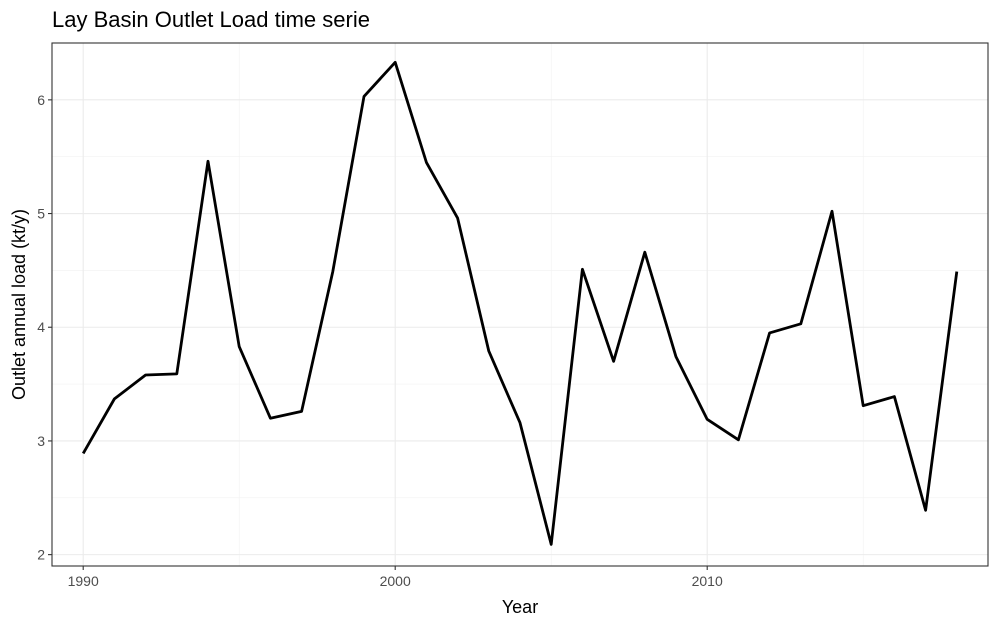  I want to click on y-tick-label: 4, so click(41, 327).